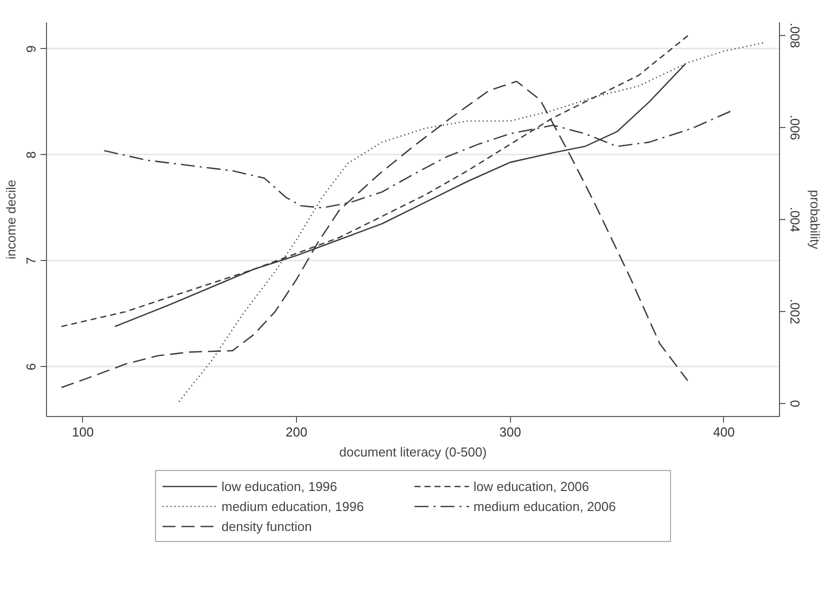 Image resolution: width=839 pixels, height=614 pixels. Describe the element at coordinates (795, 35) in the screenshot. I see `y2-tick-label: .008` at that location.